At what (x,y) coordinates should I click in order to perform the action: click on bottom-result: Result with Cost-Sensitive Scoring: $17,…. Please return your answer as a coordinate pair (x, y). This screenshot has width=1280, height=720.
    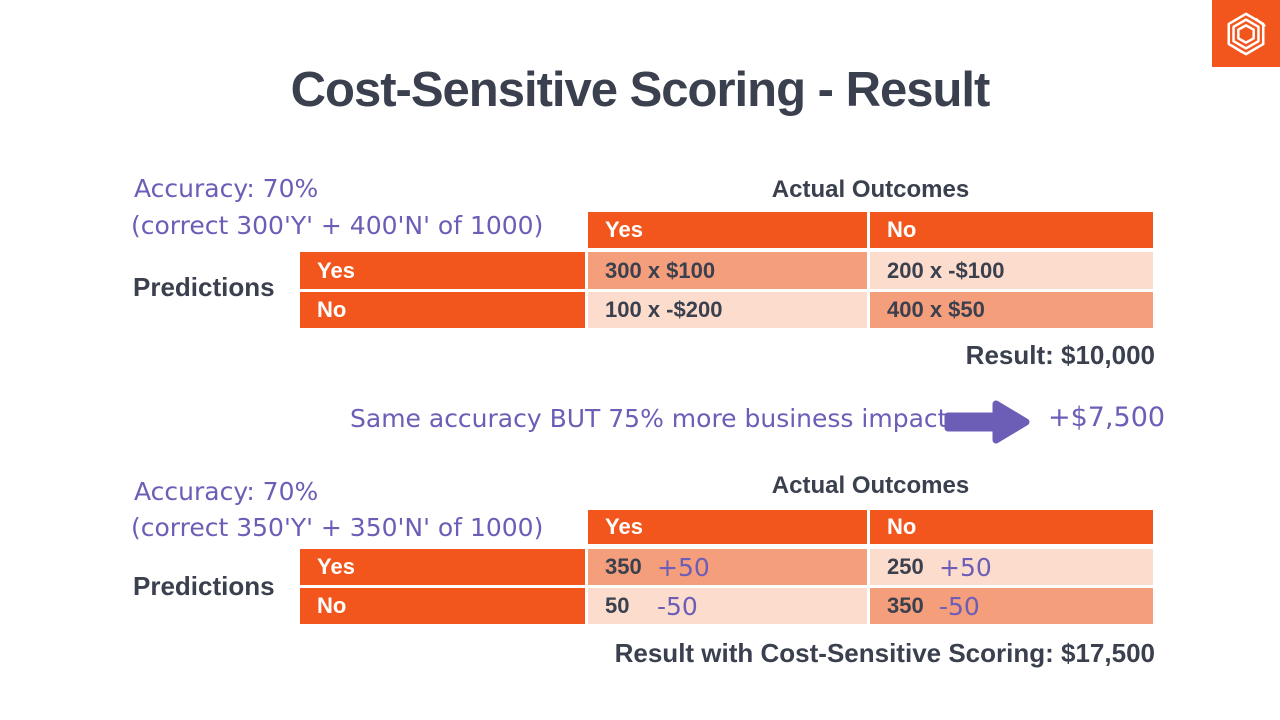
    Looking at the image, I should click on (884, 653).